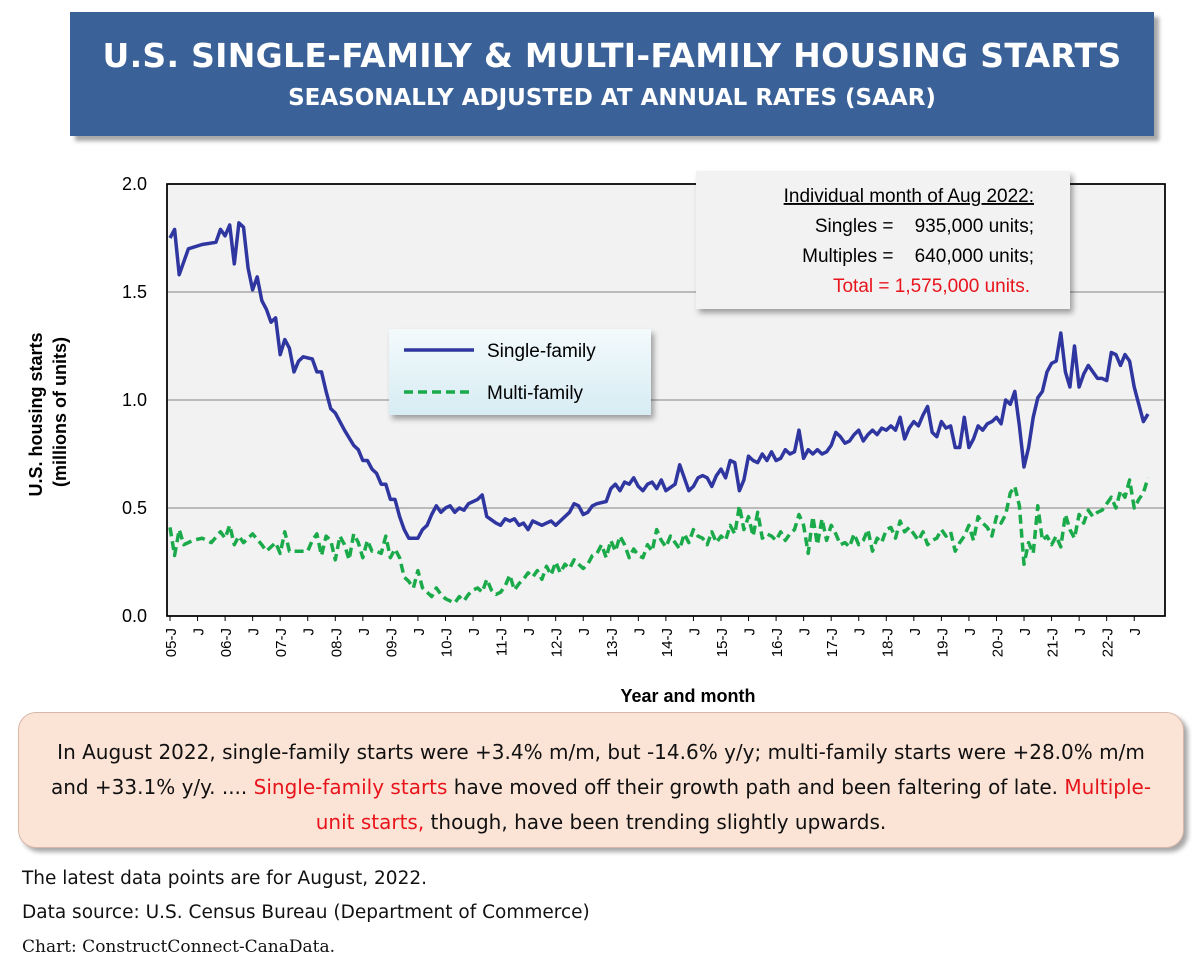 The image size is (1200, 968). Describe the element at coordinates (1053, 642) in the screenshot. I see `x-tick-label: 21-J` at that location.